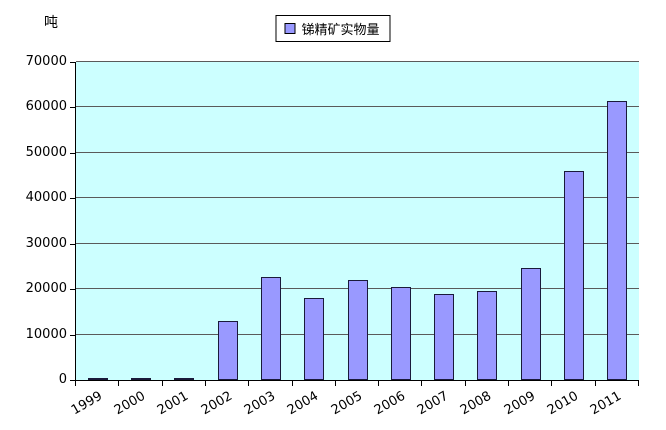 The width and height of the screenshot is (666, 430). What do you see at coordinates (476, 403) in the screenshot?
I see `x-tick-label-2008: 2008` at bounding box center [476, 403].